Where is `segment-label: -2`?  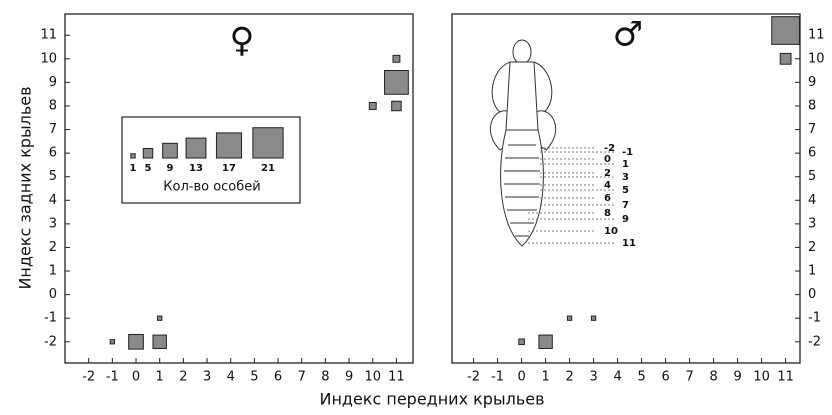
segment-label: -2 is located at coordinates (609, 148).